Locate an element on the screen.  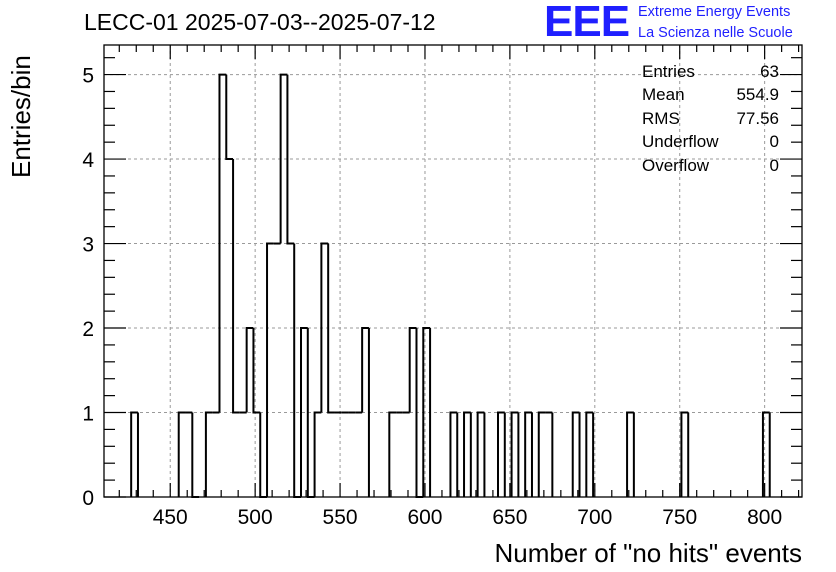
stat-row-overflow: Overflow 0 is located at coordinates (710, 165).